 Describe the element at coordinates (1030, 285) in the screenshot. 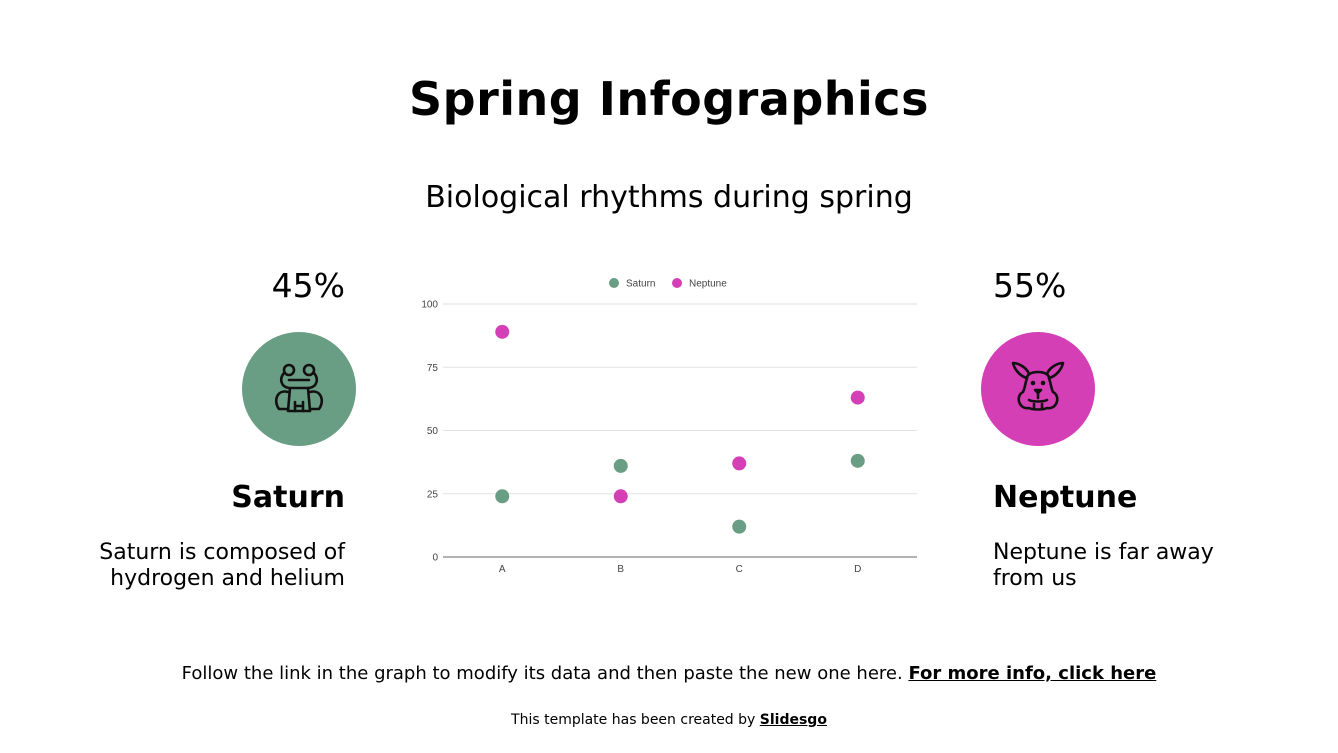

I see `neptune-percent: 55%` at that location.